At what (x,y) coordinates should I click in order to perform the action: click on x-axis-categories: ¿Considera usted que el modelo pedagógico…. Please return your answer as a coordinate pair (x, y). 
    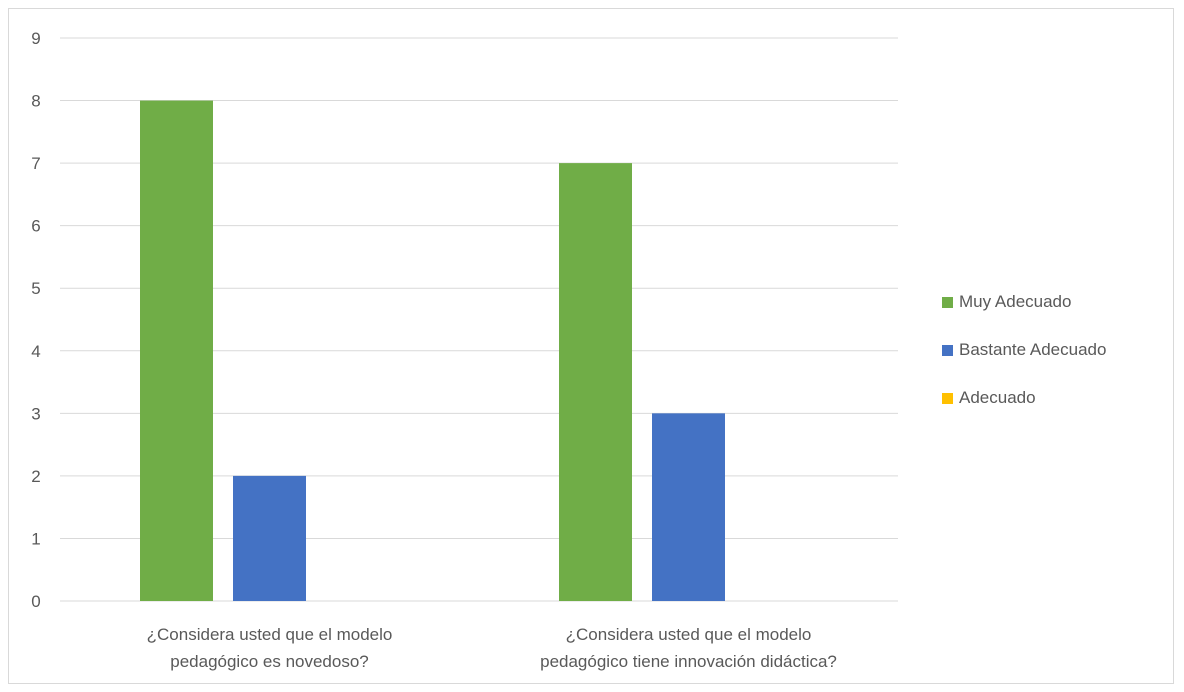
    Looking at the image, I should click on (492, 648).